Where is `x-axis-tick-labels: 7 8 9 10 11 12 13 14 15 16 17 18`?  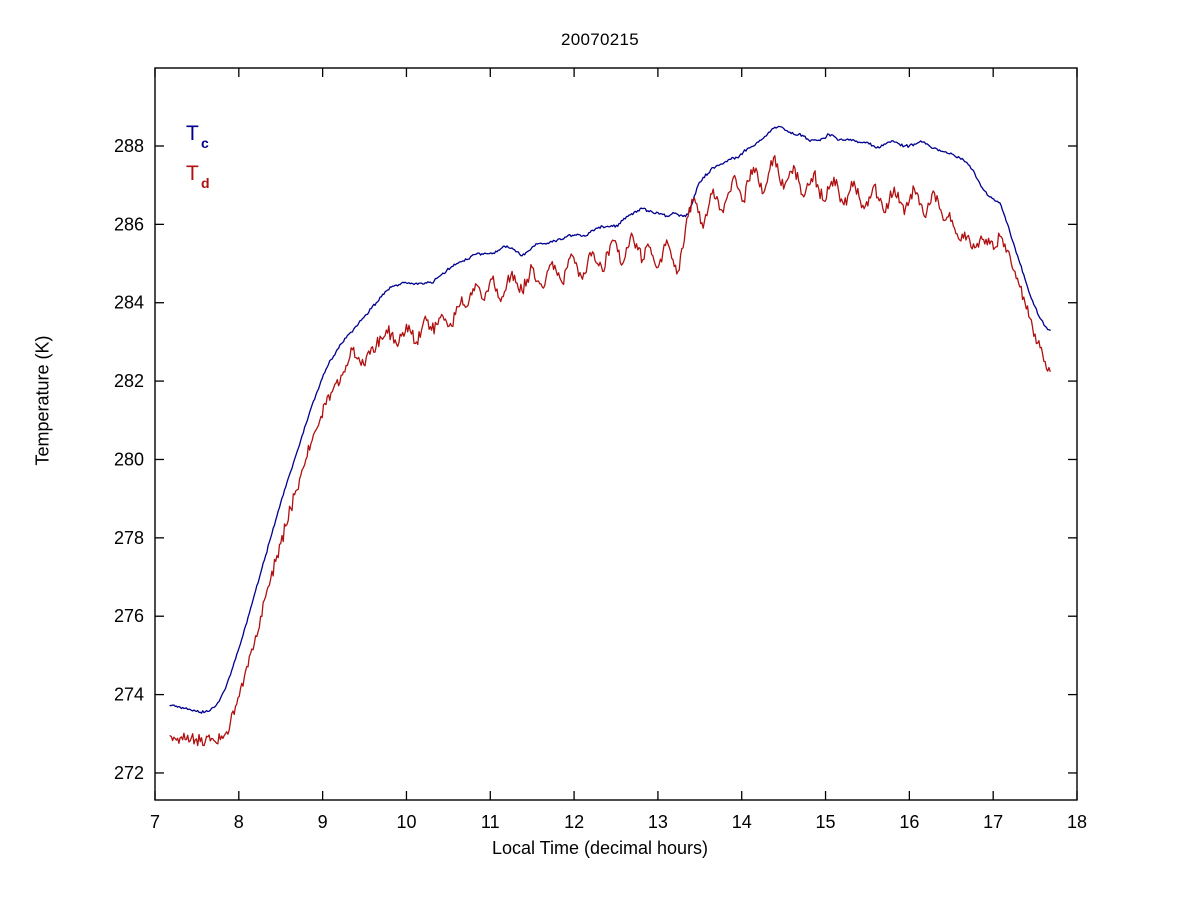 x-axis-tick-labels: 7 8 9 10 11 12 13 14 15 16 17 18 is located at coordinates (618, 822).